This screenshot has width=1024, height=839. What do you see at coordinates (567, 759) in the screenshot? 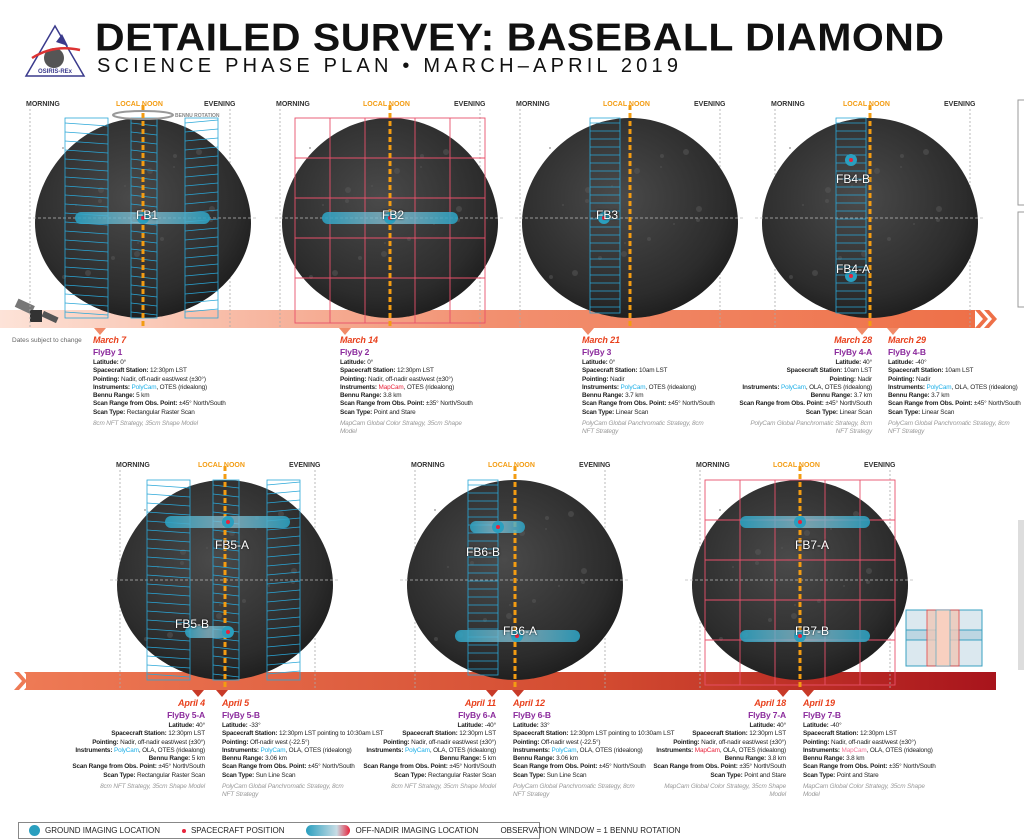
I see `field-value: 3.06 km` at bounding box center [567, 759].